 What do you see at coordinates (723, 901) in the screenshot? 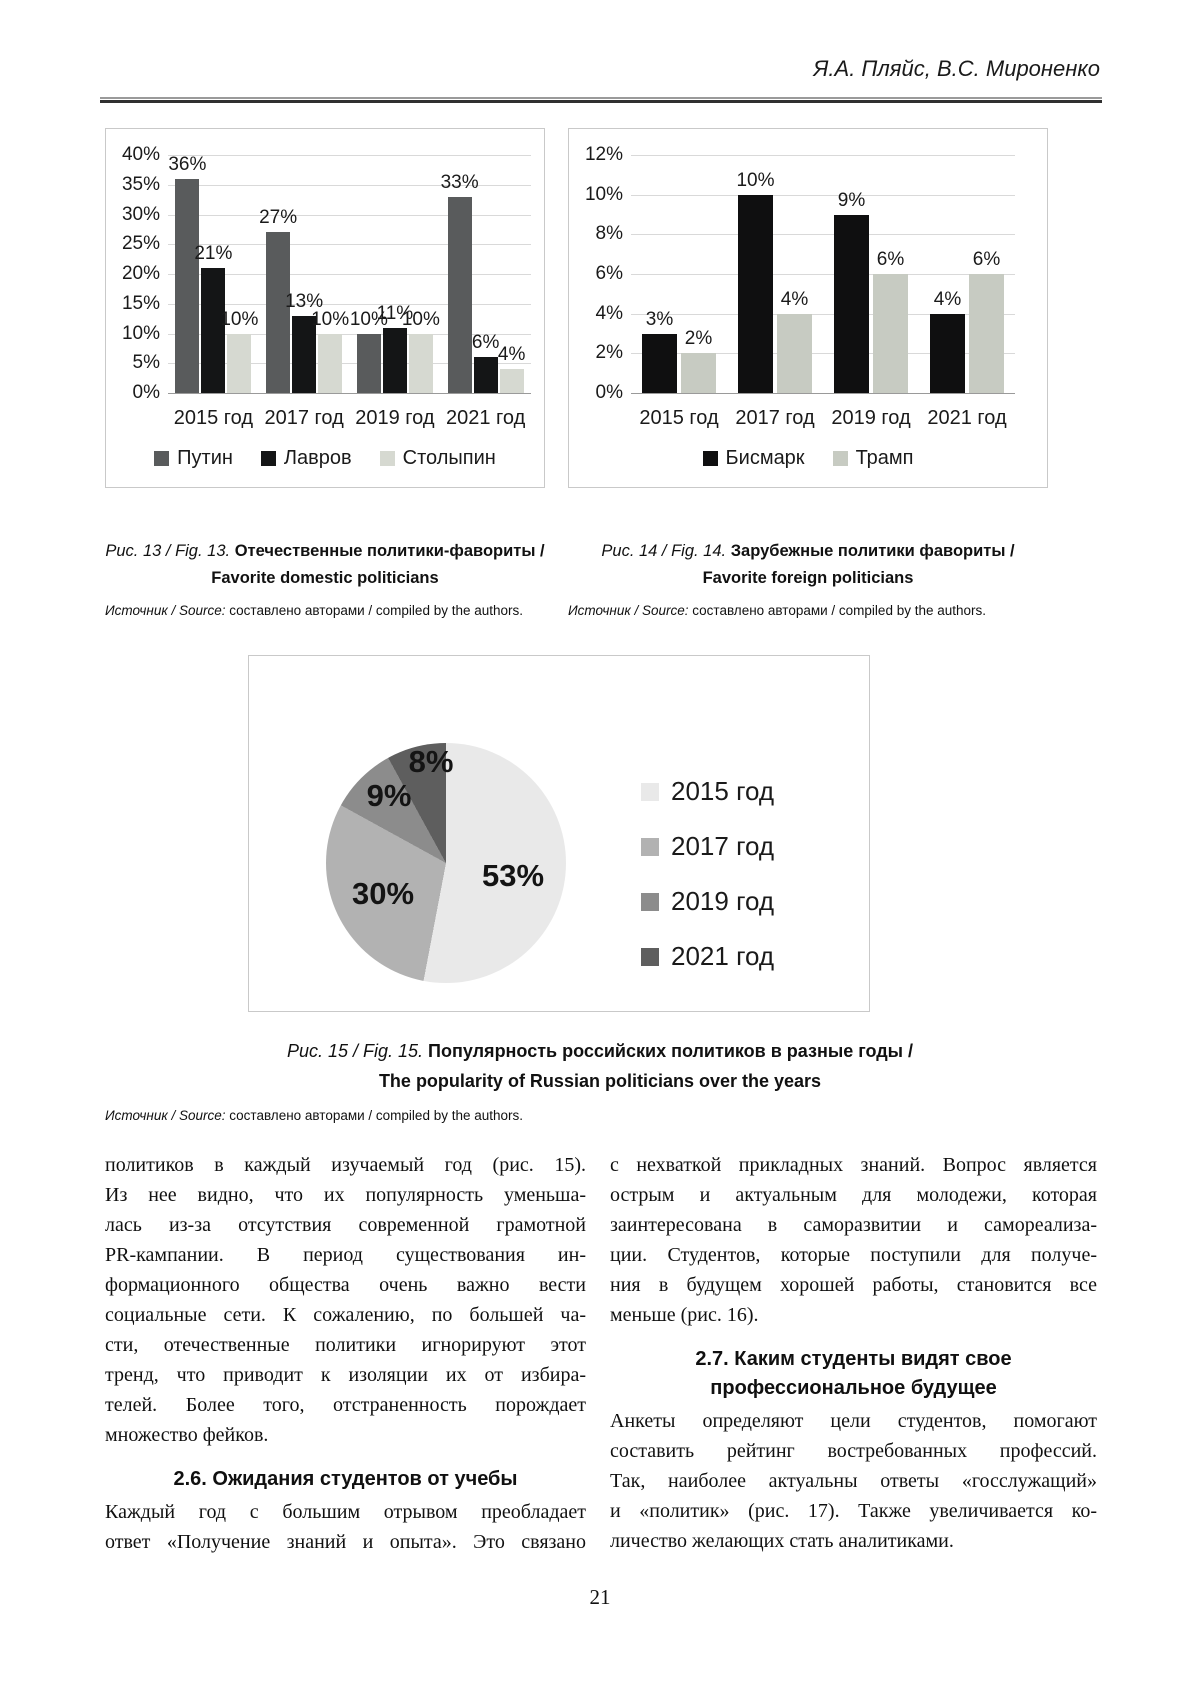
I see `legend-label: 2019 год` at bounding box center [723, 901].